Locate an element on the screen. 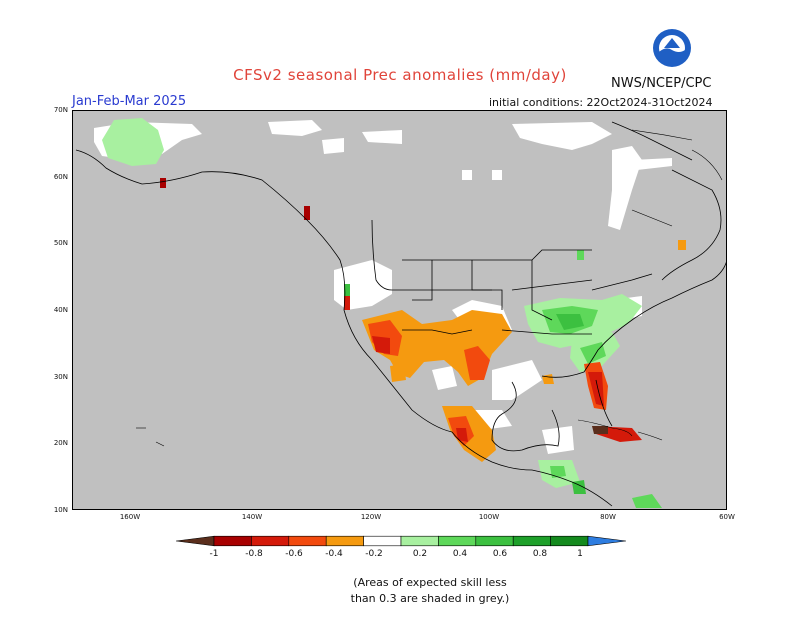  legend-tick-label: 0.6 is located at coordinates (500, 554).